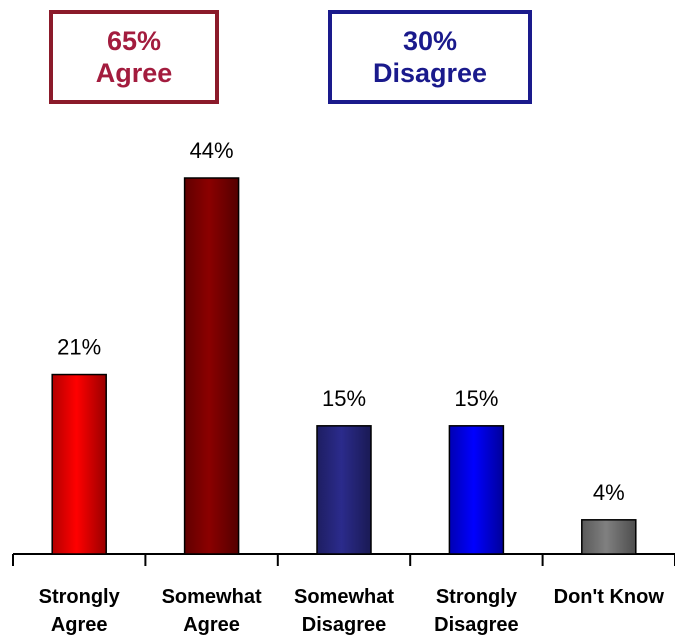  Describe the element at coordinates (609, 597) in the screenshot. I see `x-tick-label: Don't Know` at that location.